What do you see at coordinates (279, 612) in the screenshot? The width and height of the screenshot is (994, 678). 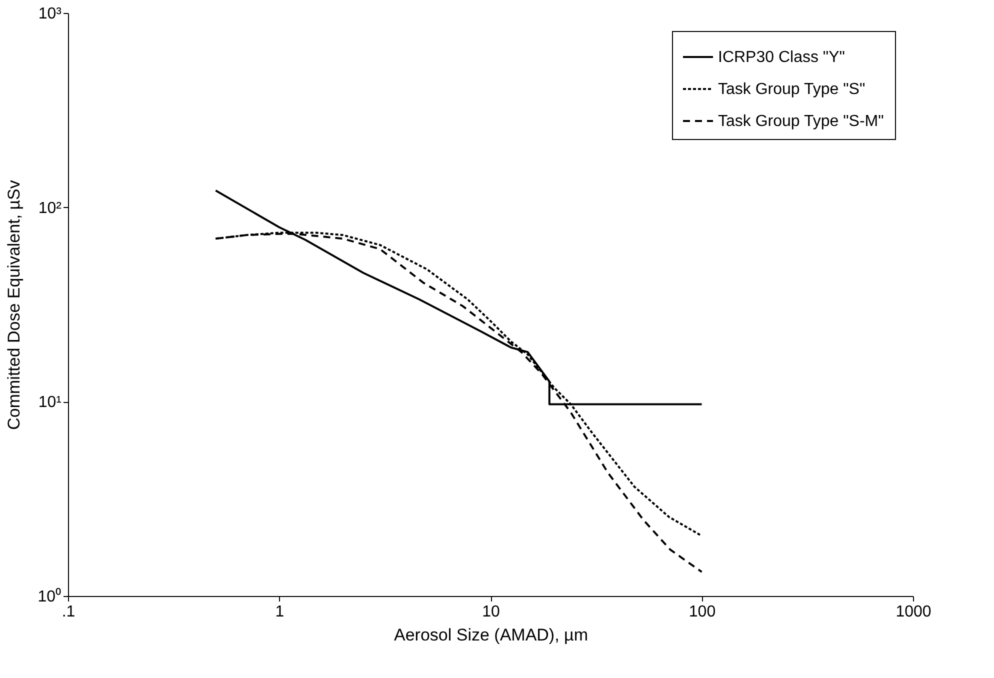 I see `x-tick-label: 1` at bounding box center [279, 612].